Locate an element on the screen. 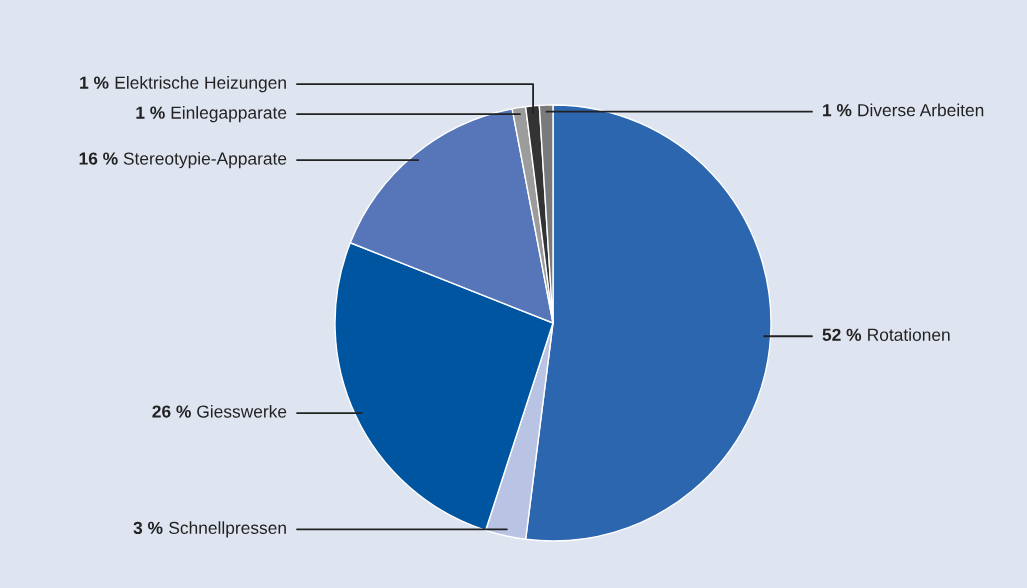 This screenshot has height=588, width=1027. slice-label: Elektrische Heizungen is located at coordinates (200, 84).